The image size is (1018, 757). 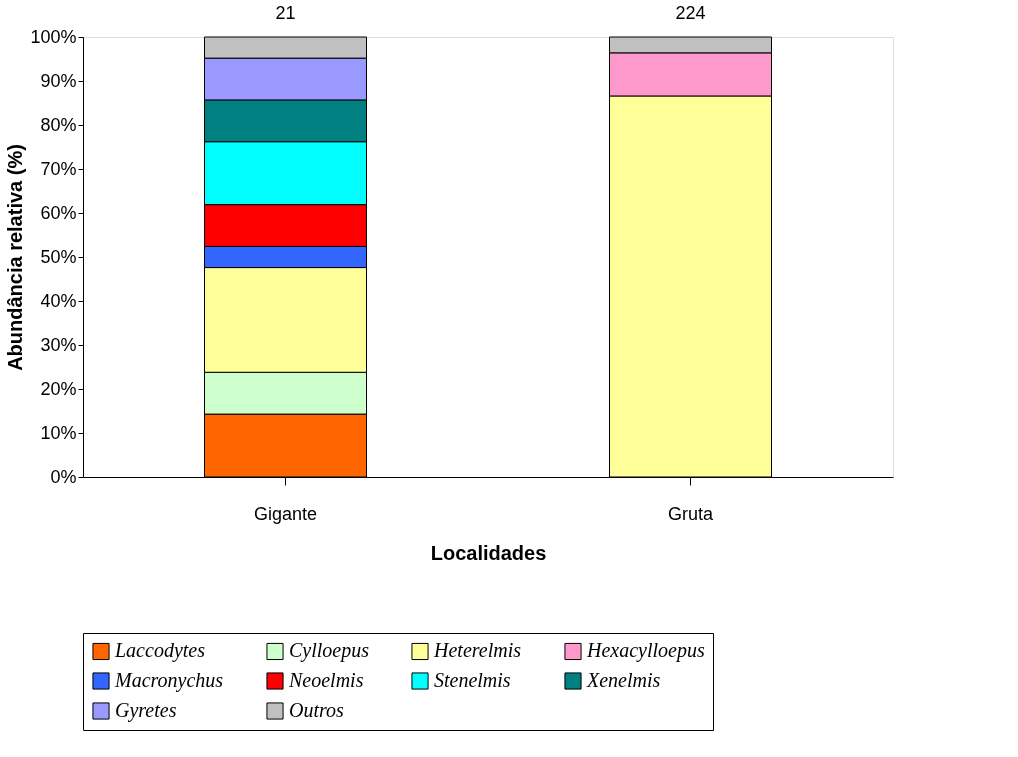 What do you see at coordinates (15, 257) in the screenshot?
I see `y-axis-title: Abundância relativa (%)` at bounding box center [15, 257].